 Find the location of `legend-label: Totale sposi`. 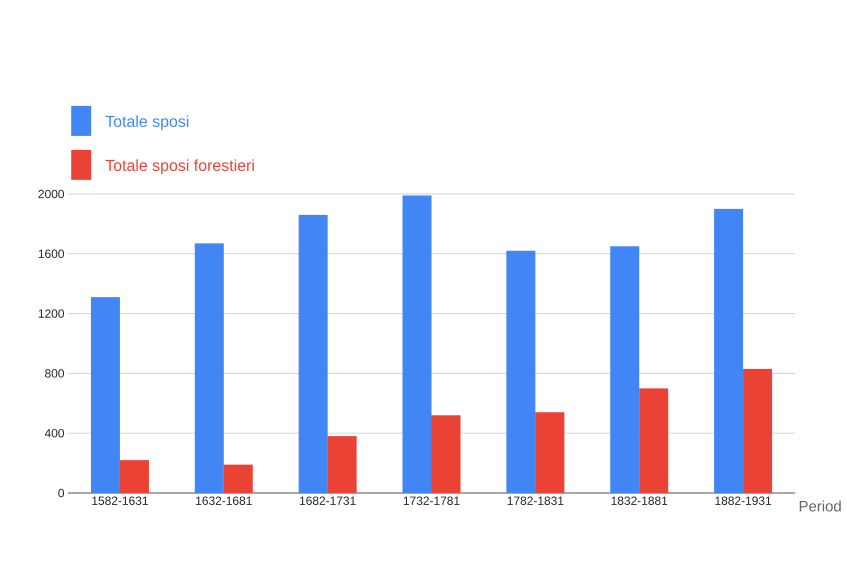

legend-label: Totale sposi is located at coordinates (147, 122).